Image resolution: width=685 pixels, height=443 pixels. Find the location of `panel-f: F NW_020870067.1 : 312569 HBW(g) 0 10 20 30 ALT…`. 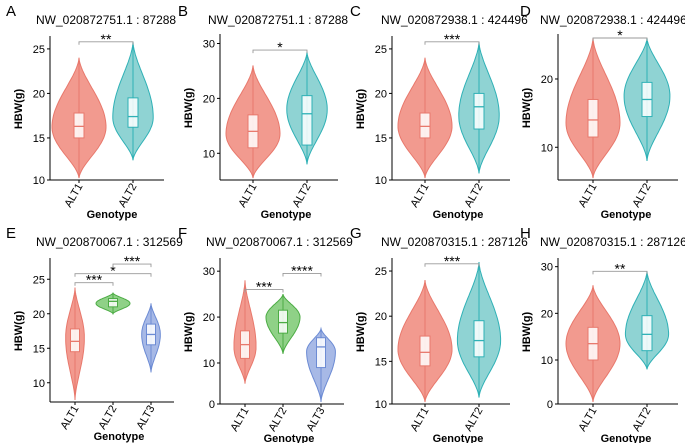

panel-f: F NW_020870067.1 : 312569 HBW(g) 0 10 20 30 ALT… is located at coordinates (265, 334).